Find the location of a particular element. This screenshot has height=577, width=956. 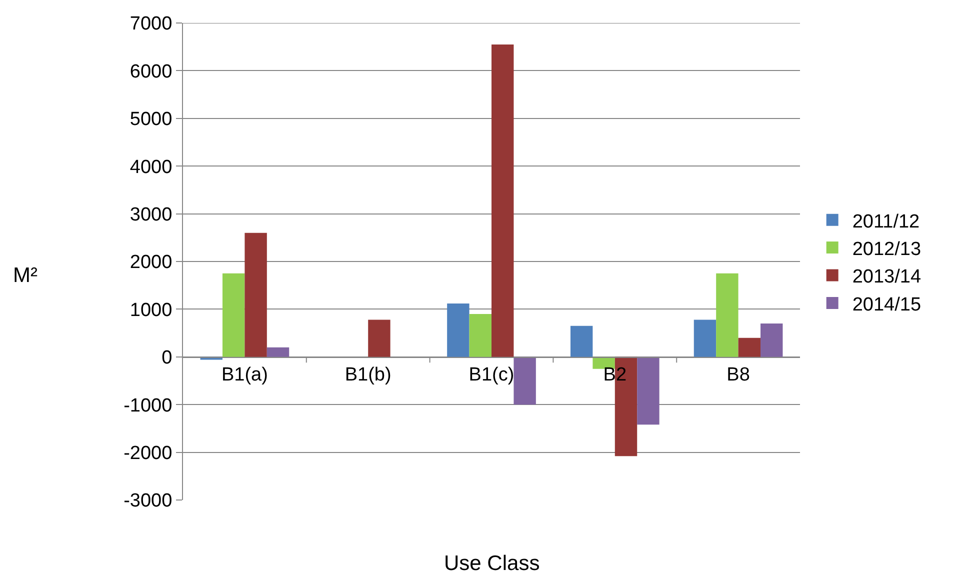

y-tick-label: 6000 is located at coordinates (151, 71).